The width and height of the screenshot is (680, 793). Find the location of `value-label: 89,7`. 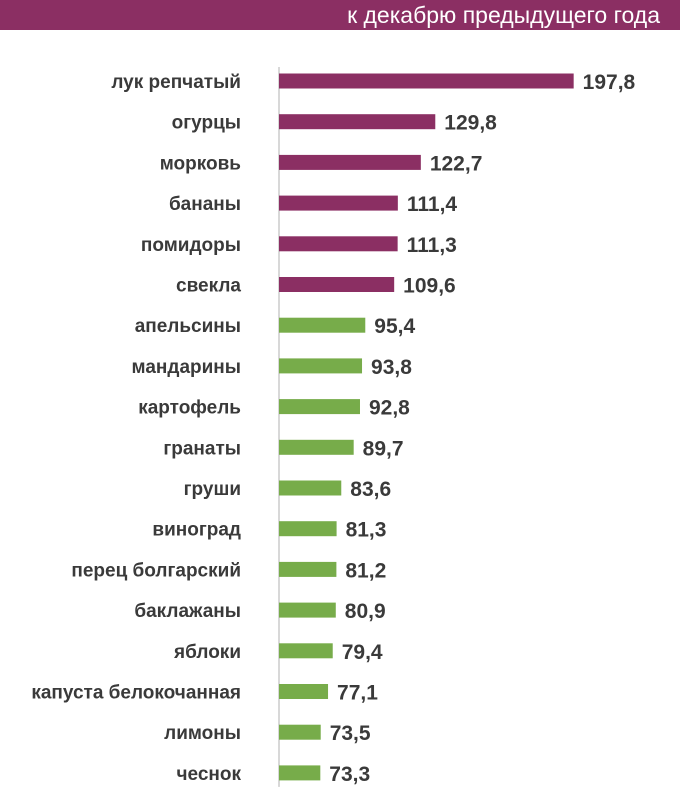

value-label: 89,7 is located at coordinates (383, 448).